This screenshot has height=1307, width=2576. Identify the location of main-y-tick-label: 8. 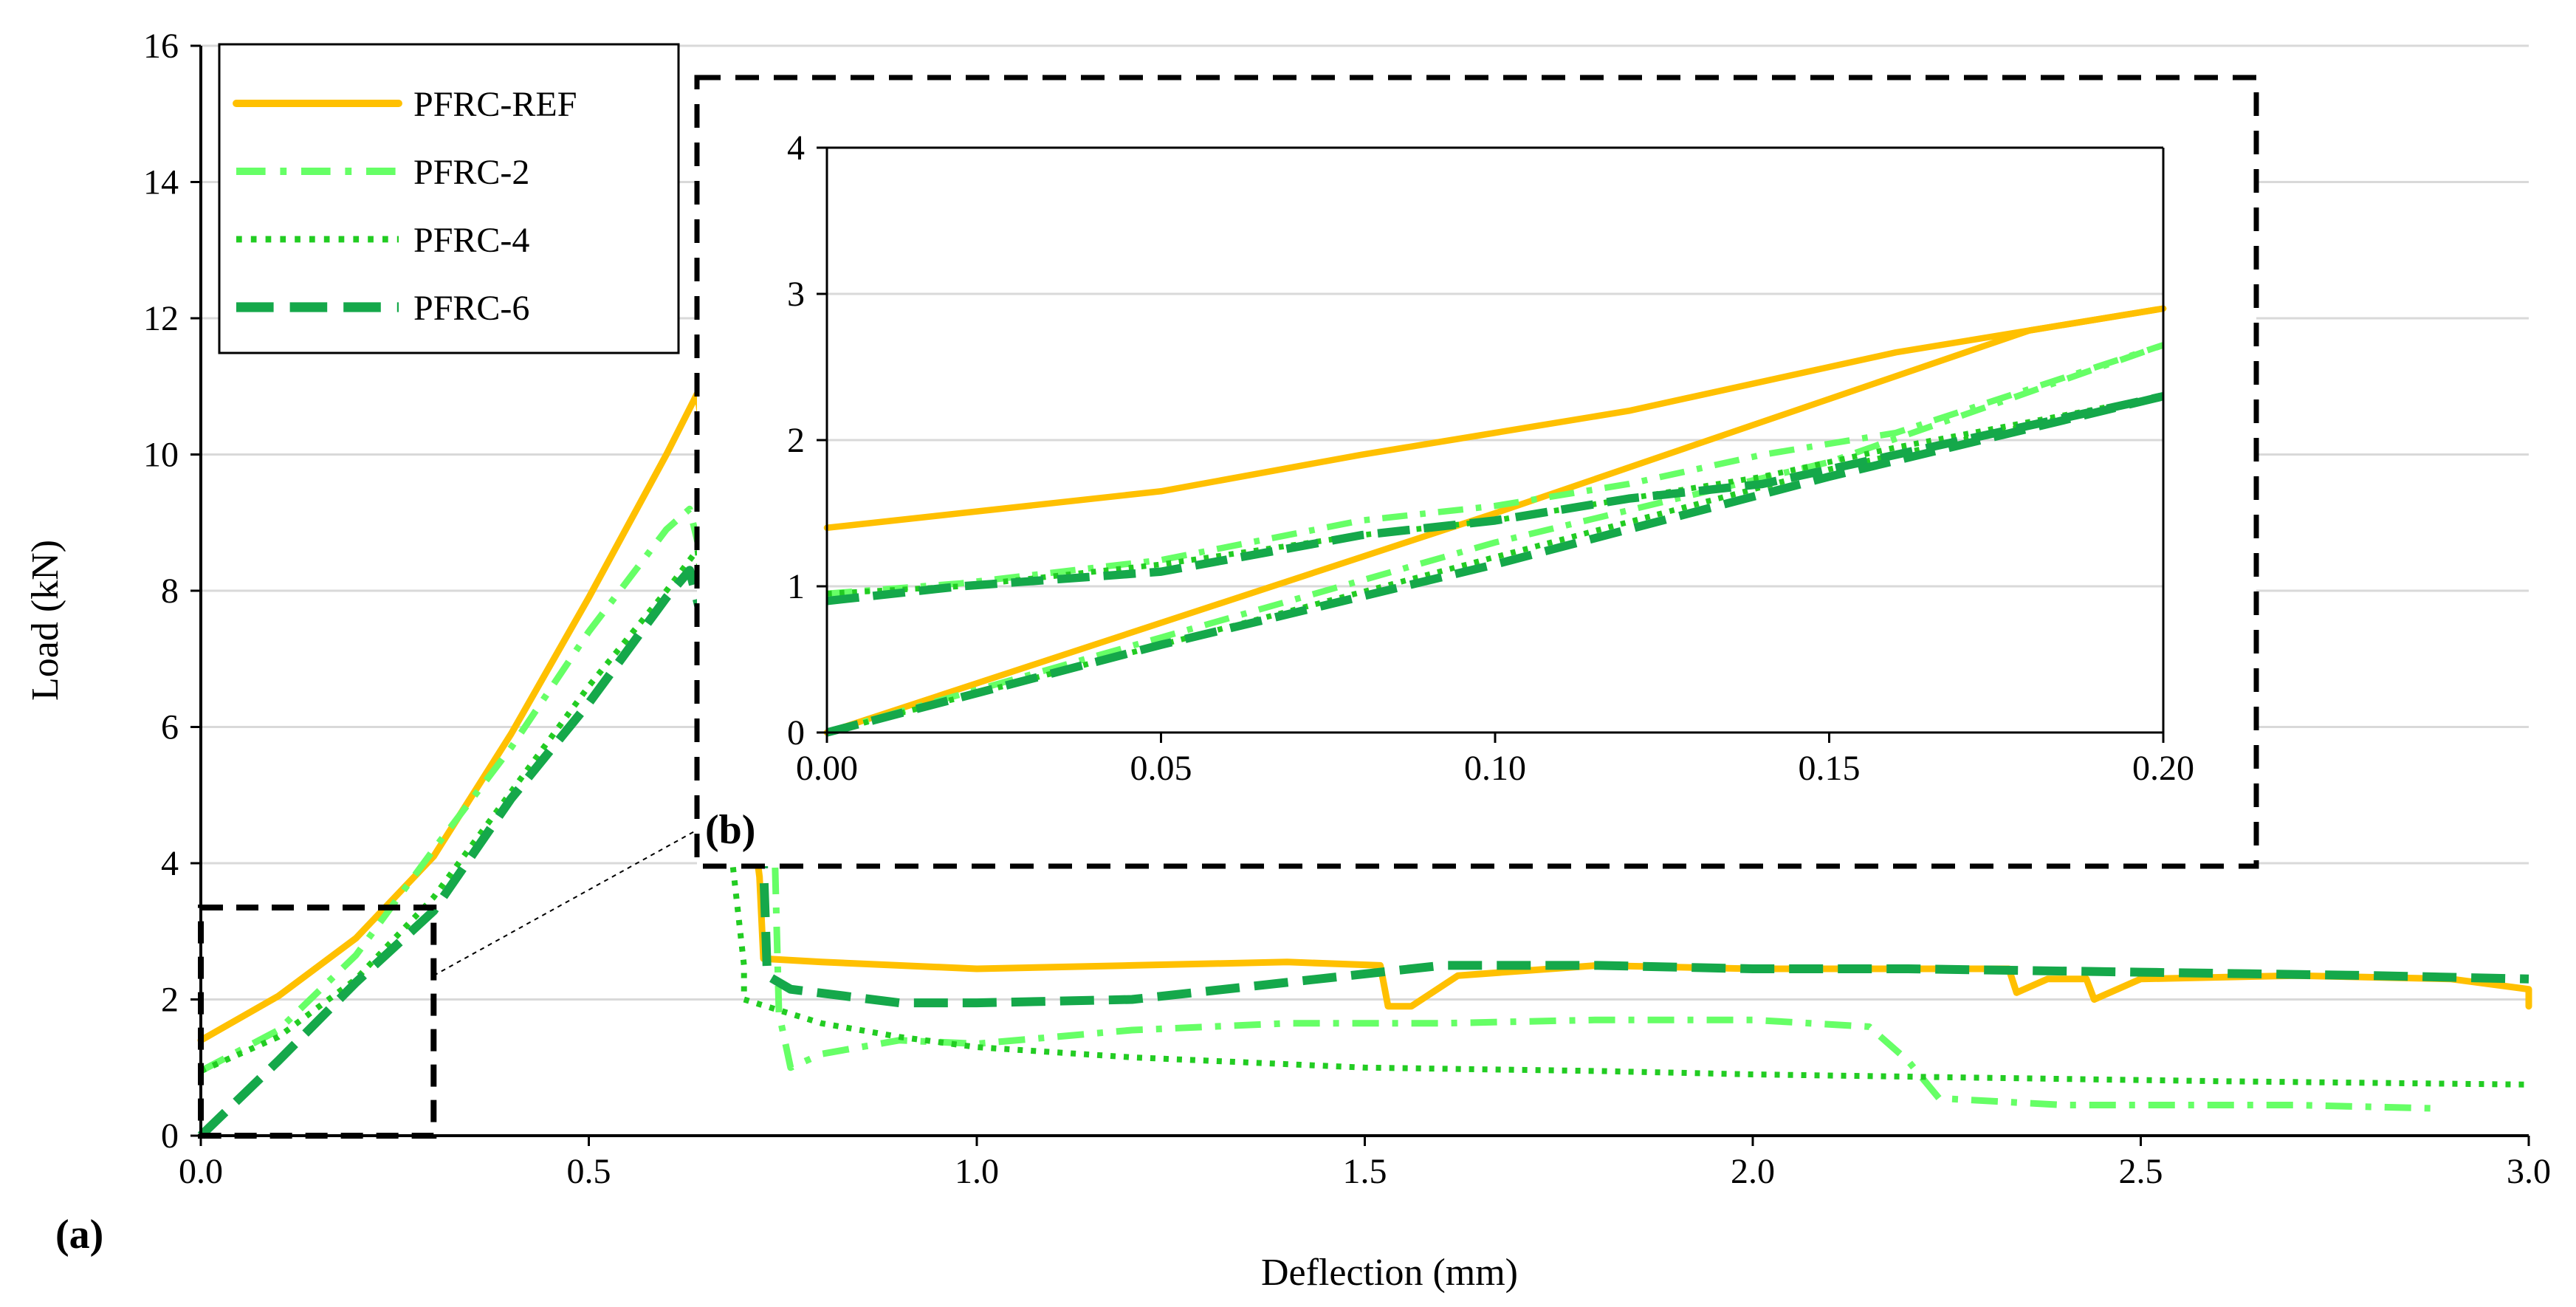
(170, 591).